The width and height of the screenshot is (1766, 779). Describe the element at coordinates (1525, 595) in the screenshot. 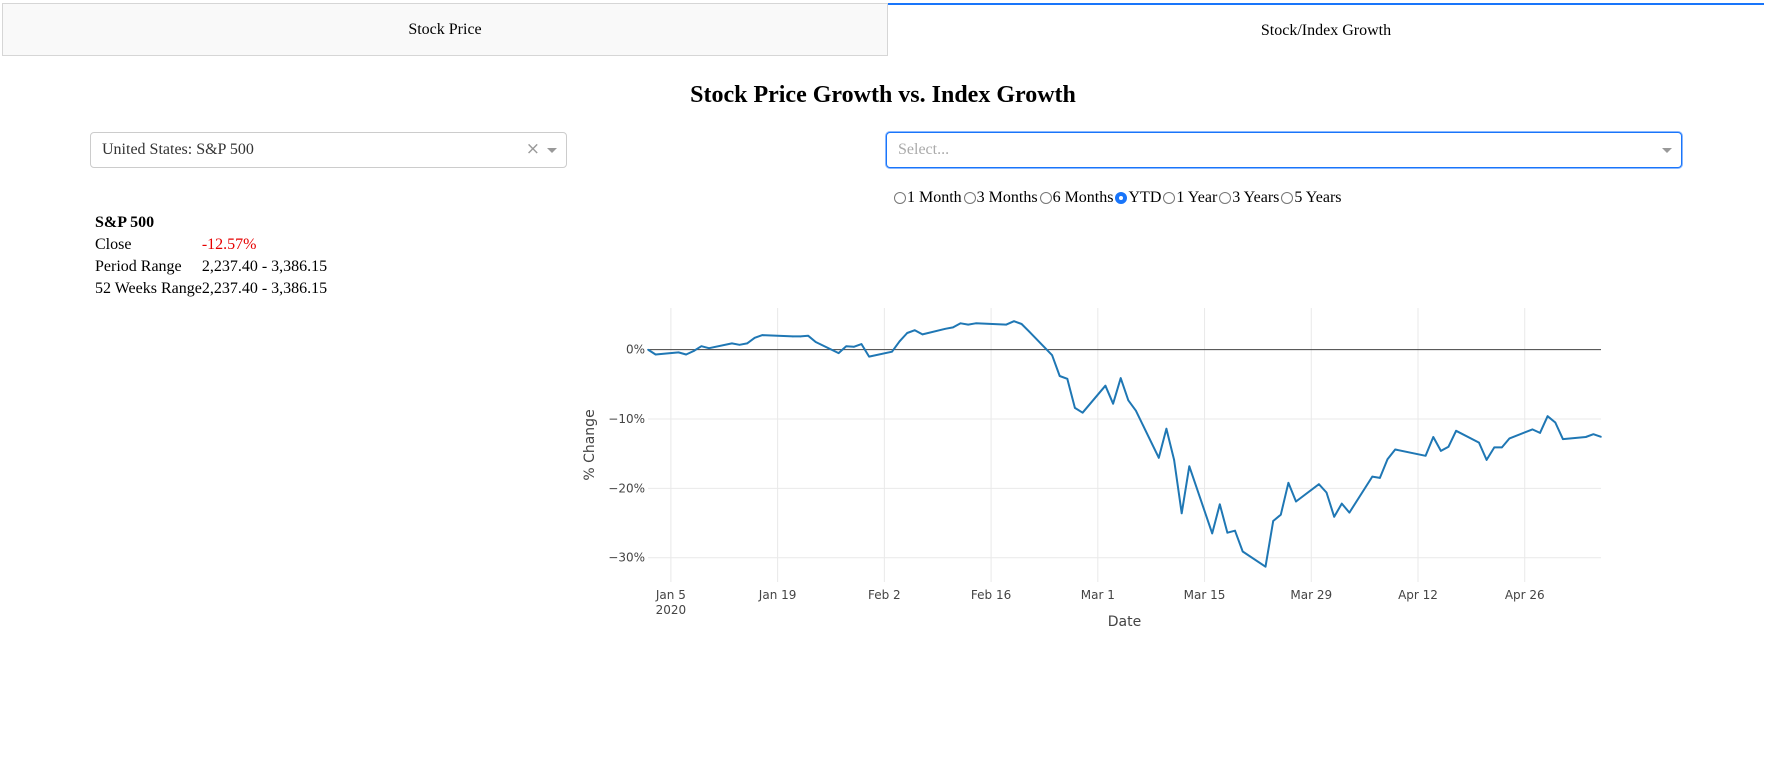

I see `x-tick-label: Apr 26` at that location.